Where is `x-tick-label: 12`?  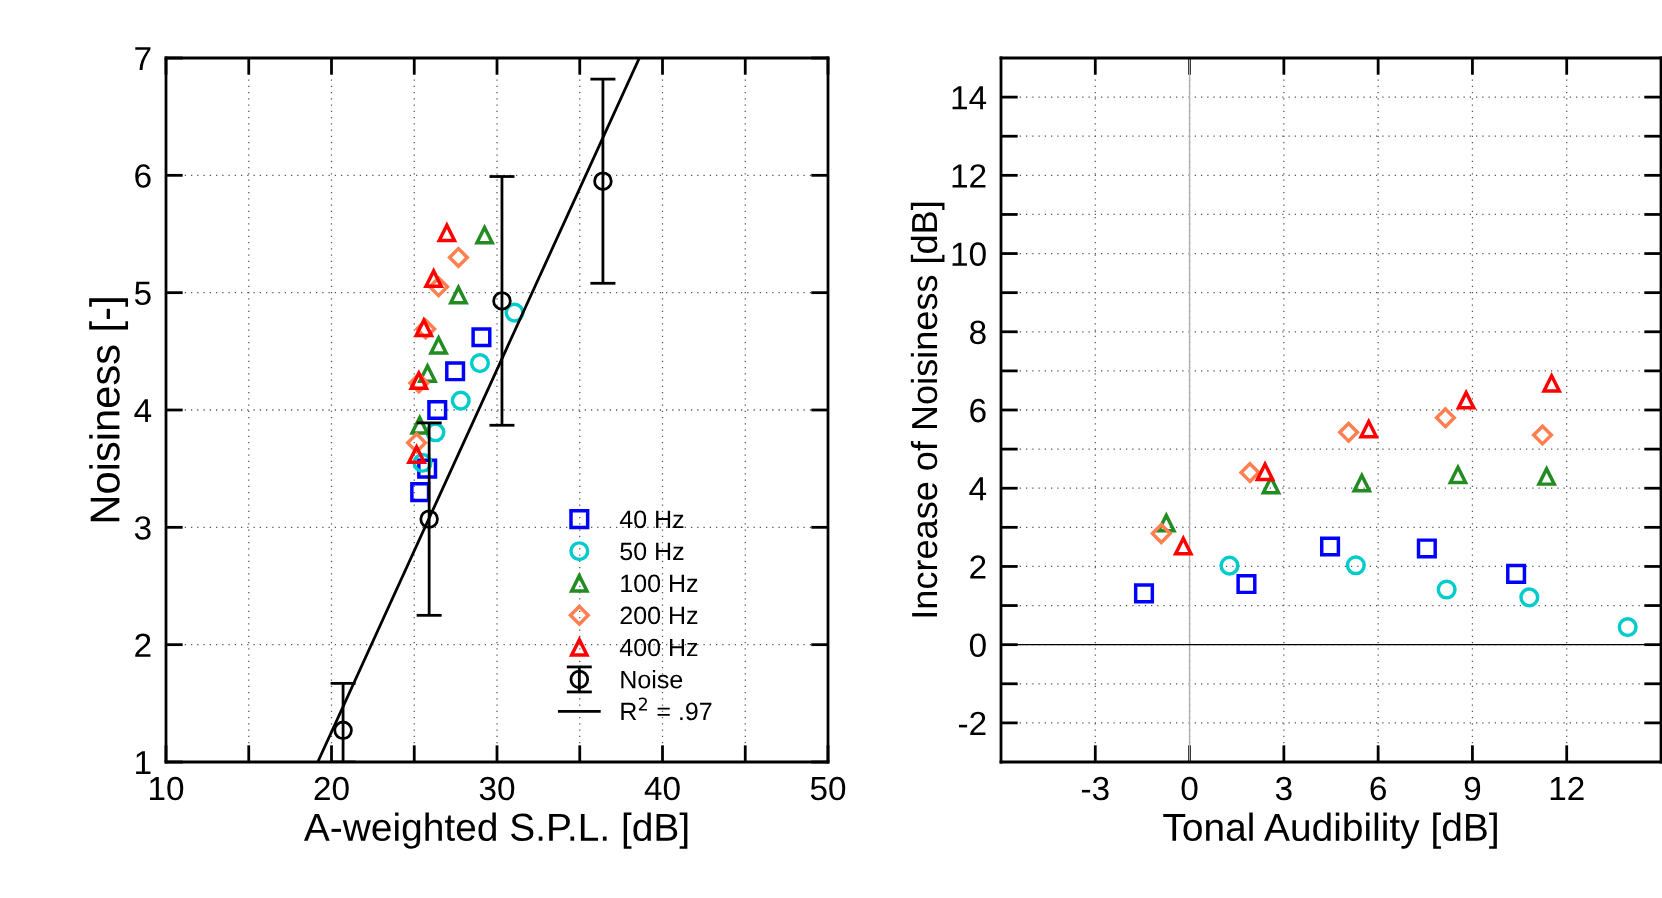 x-tick-label: 12 is located at coordinates (1567, 788).